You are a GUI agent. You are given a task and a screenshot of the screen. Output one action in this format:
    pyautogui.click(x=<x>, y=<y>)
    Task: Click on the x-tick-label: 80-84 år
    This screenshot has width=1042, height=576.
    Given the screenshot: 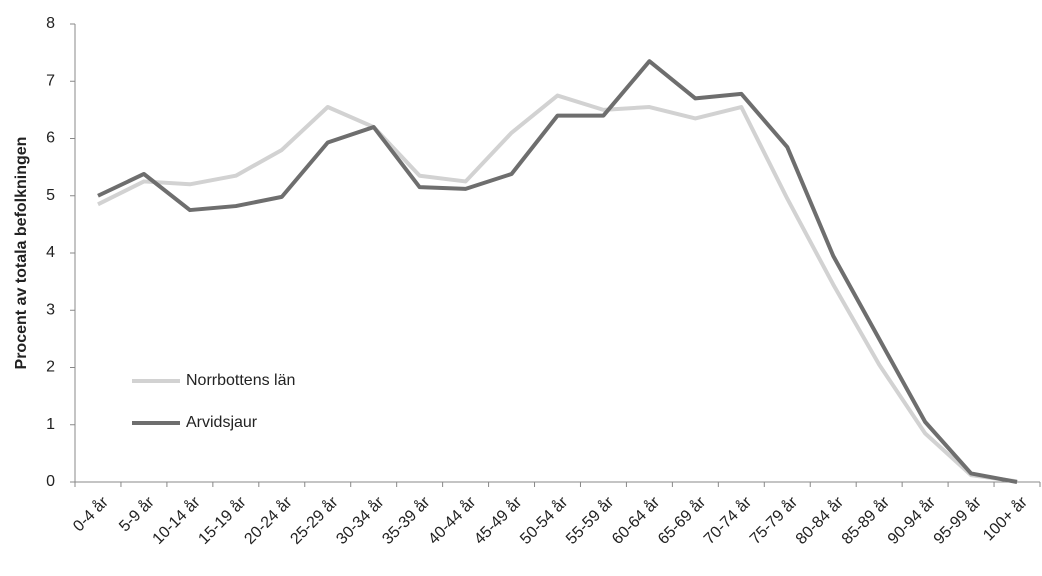 What is the action you would take?
    pyautogui.click(x=819, y=520)
    